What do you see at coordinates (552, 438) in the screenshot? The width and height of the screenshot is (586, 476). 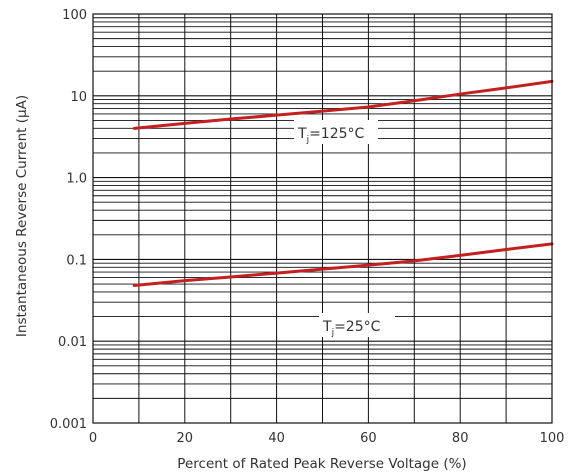 I see `x-tick-label: 100` at bounding box center [552, 438].